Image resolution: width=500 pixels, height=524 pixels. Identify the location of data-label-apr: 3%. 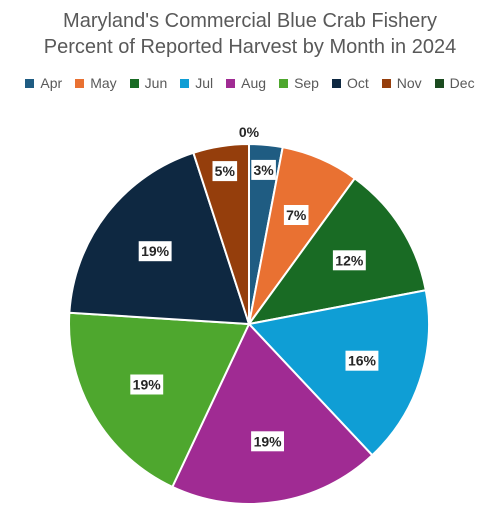
(263, 169).